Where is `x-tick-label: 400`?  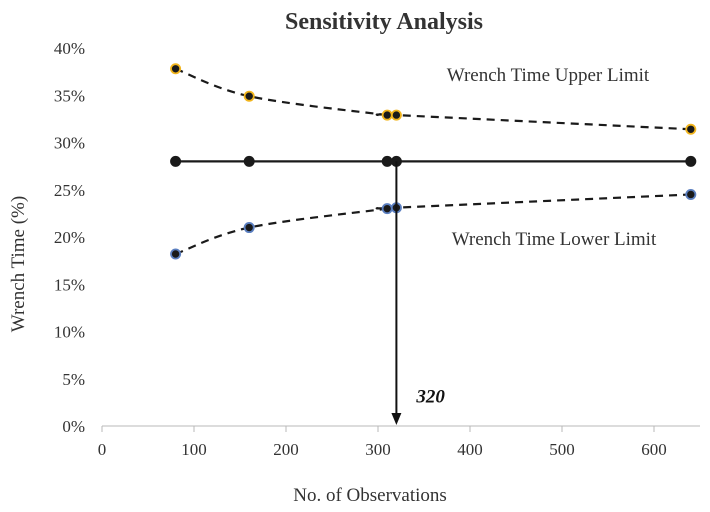 x-tick-label: 400 is located at coordinates (470, 449).